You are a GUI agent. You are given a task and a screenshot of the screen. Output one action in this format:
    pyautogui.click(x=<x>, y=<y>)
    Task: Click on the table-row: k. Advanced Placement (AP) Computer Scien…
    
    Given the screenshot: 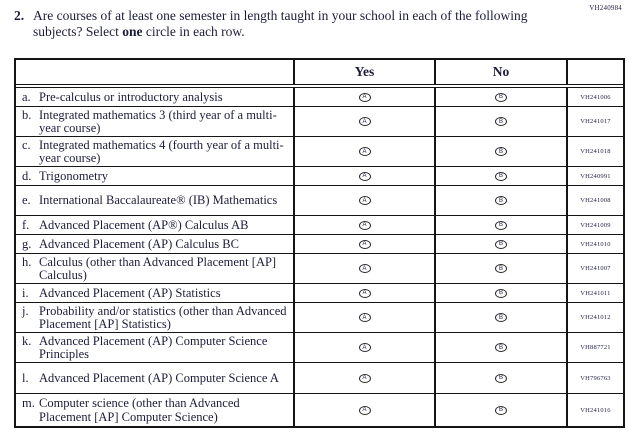 What is the action you would take?
    pyautogui.click(x=319, y=347)
    